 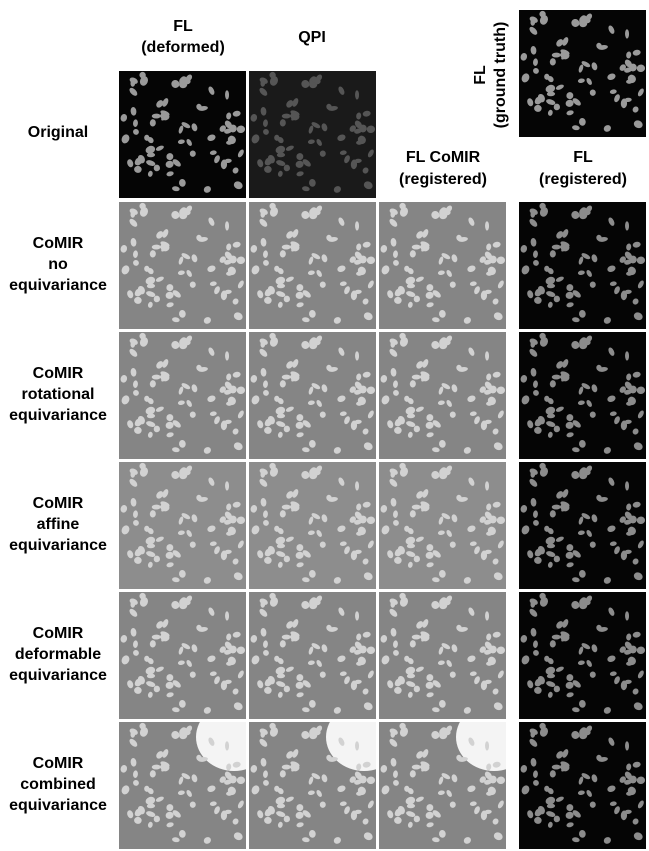 I want to click on row-label: rotational, so click(x=58, y=394).